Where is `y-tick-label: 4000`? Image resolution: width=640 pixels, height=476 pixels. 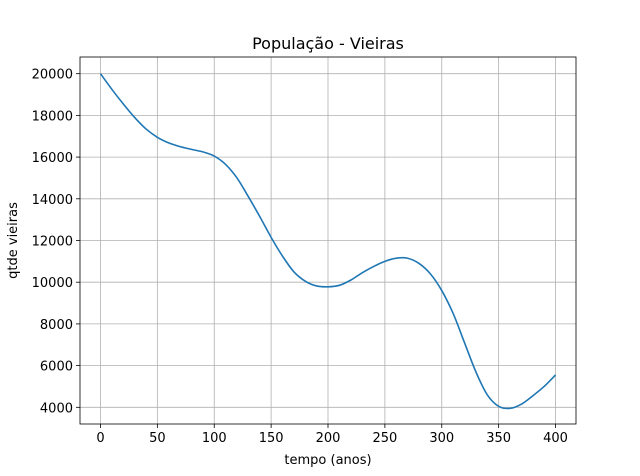 y-tick-label: 4000 is located at coordinates (56, 408).